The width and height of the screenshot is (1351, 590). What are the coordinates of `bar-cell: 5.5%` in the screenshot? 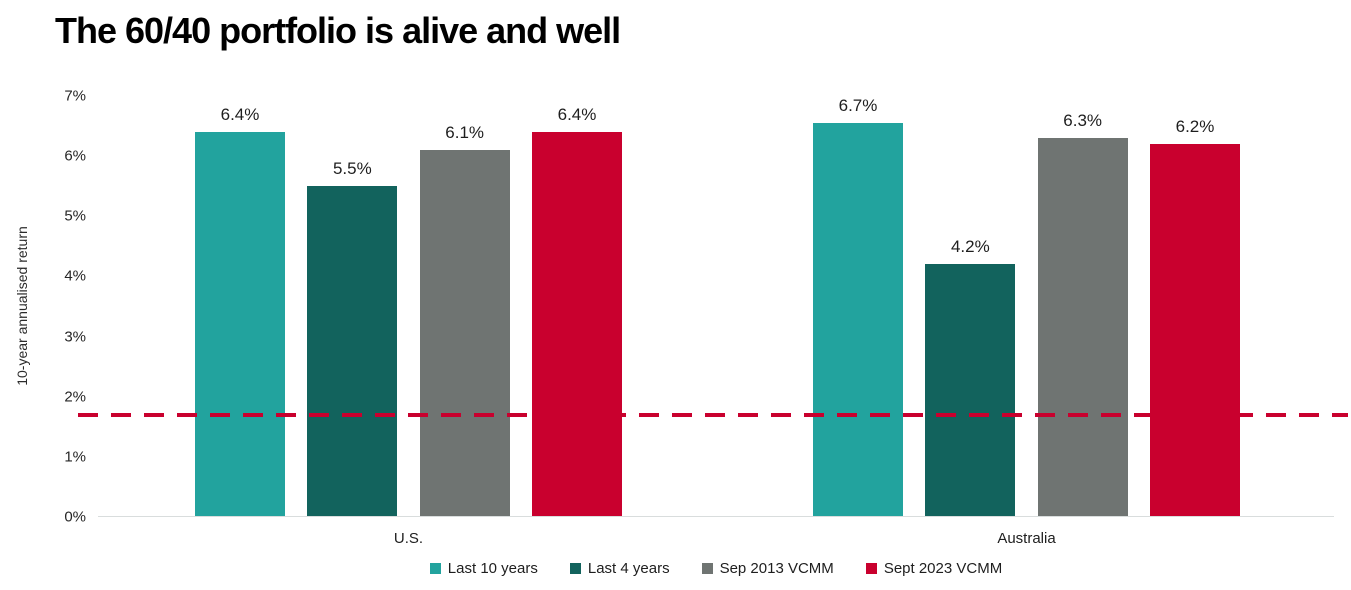 It's located at (352, 306).